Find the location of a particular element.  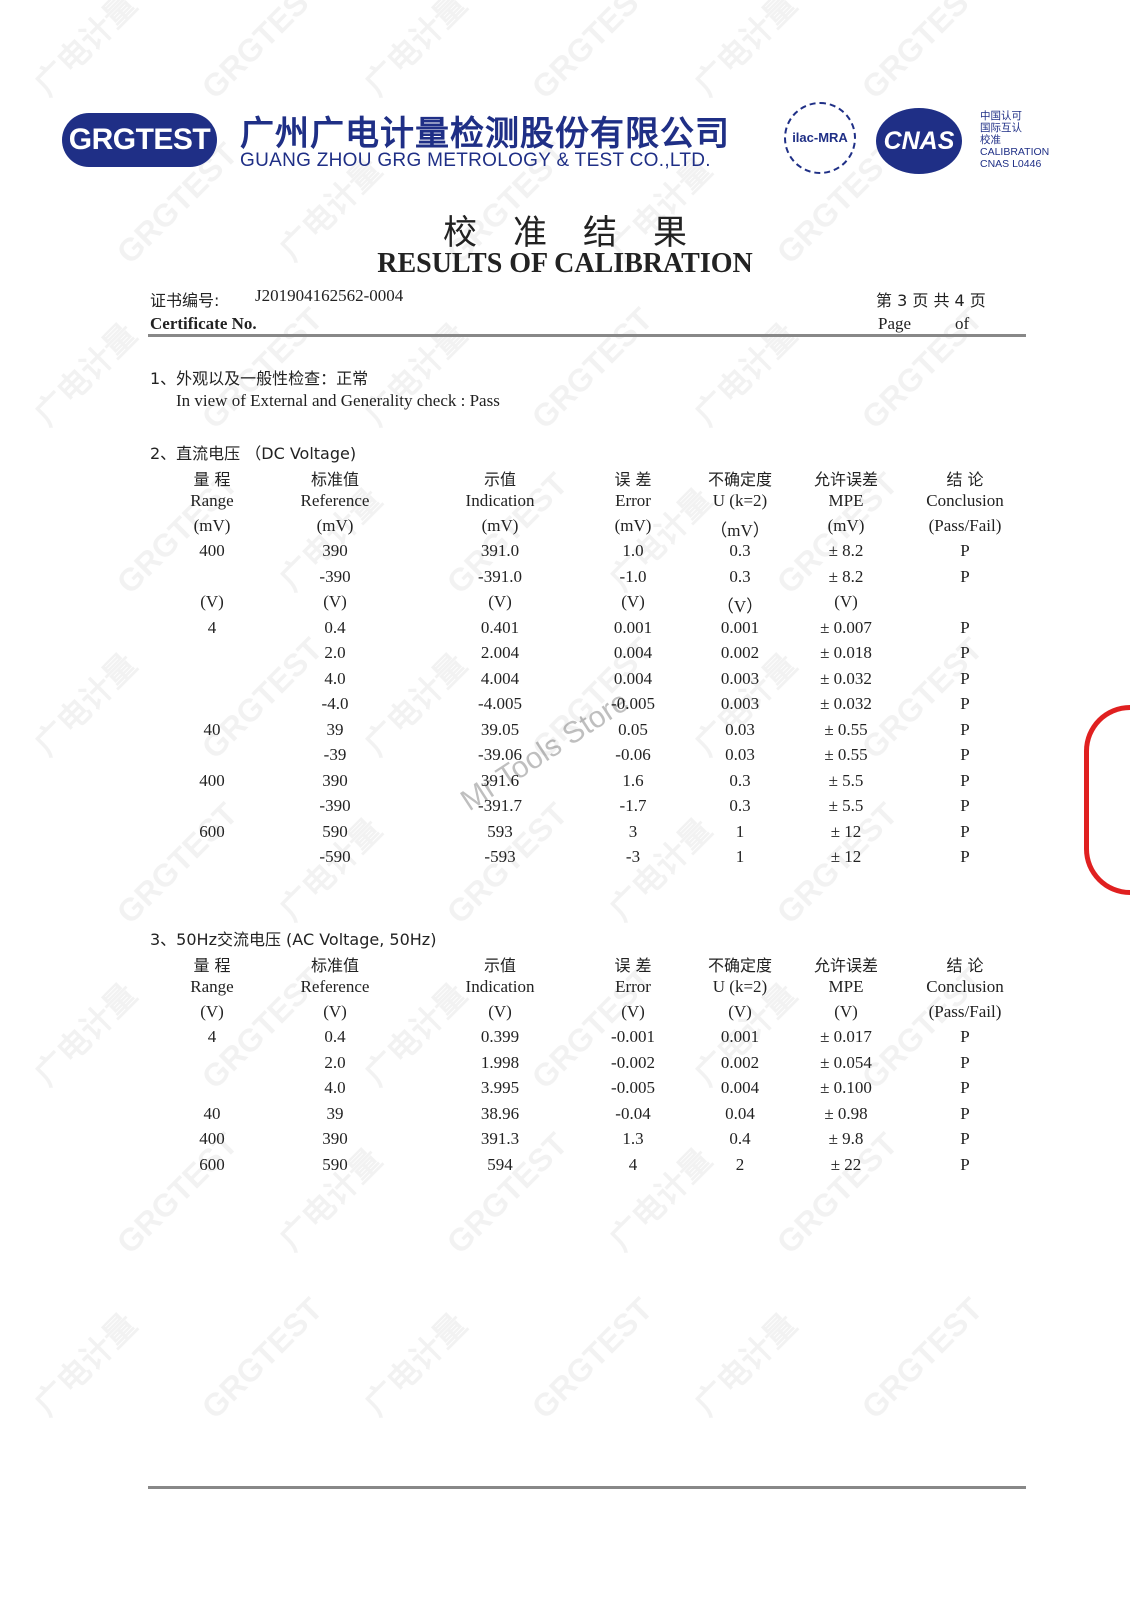

table-cell: -391.0 is located at coordinates (500, 576).